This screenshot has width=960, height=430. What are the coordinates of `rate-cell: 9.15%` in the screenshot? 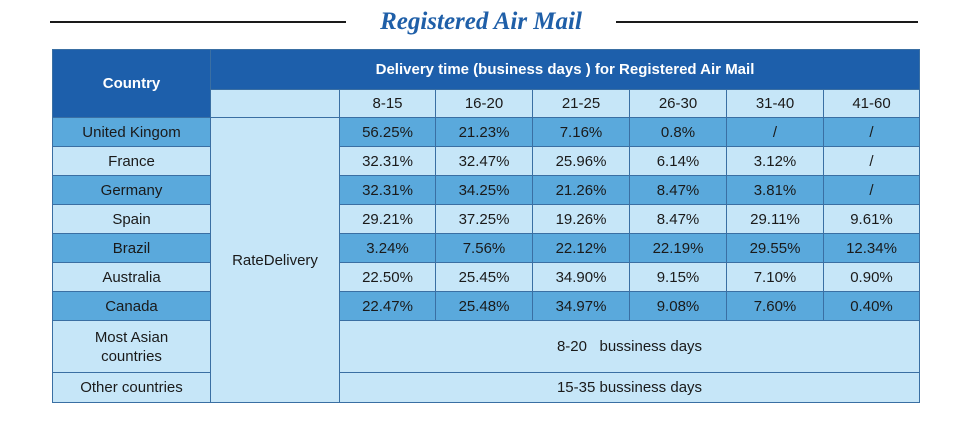 It's located at (678, 277).